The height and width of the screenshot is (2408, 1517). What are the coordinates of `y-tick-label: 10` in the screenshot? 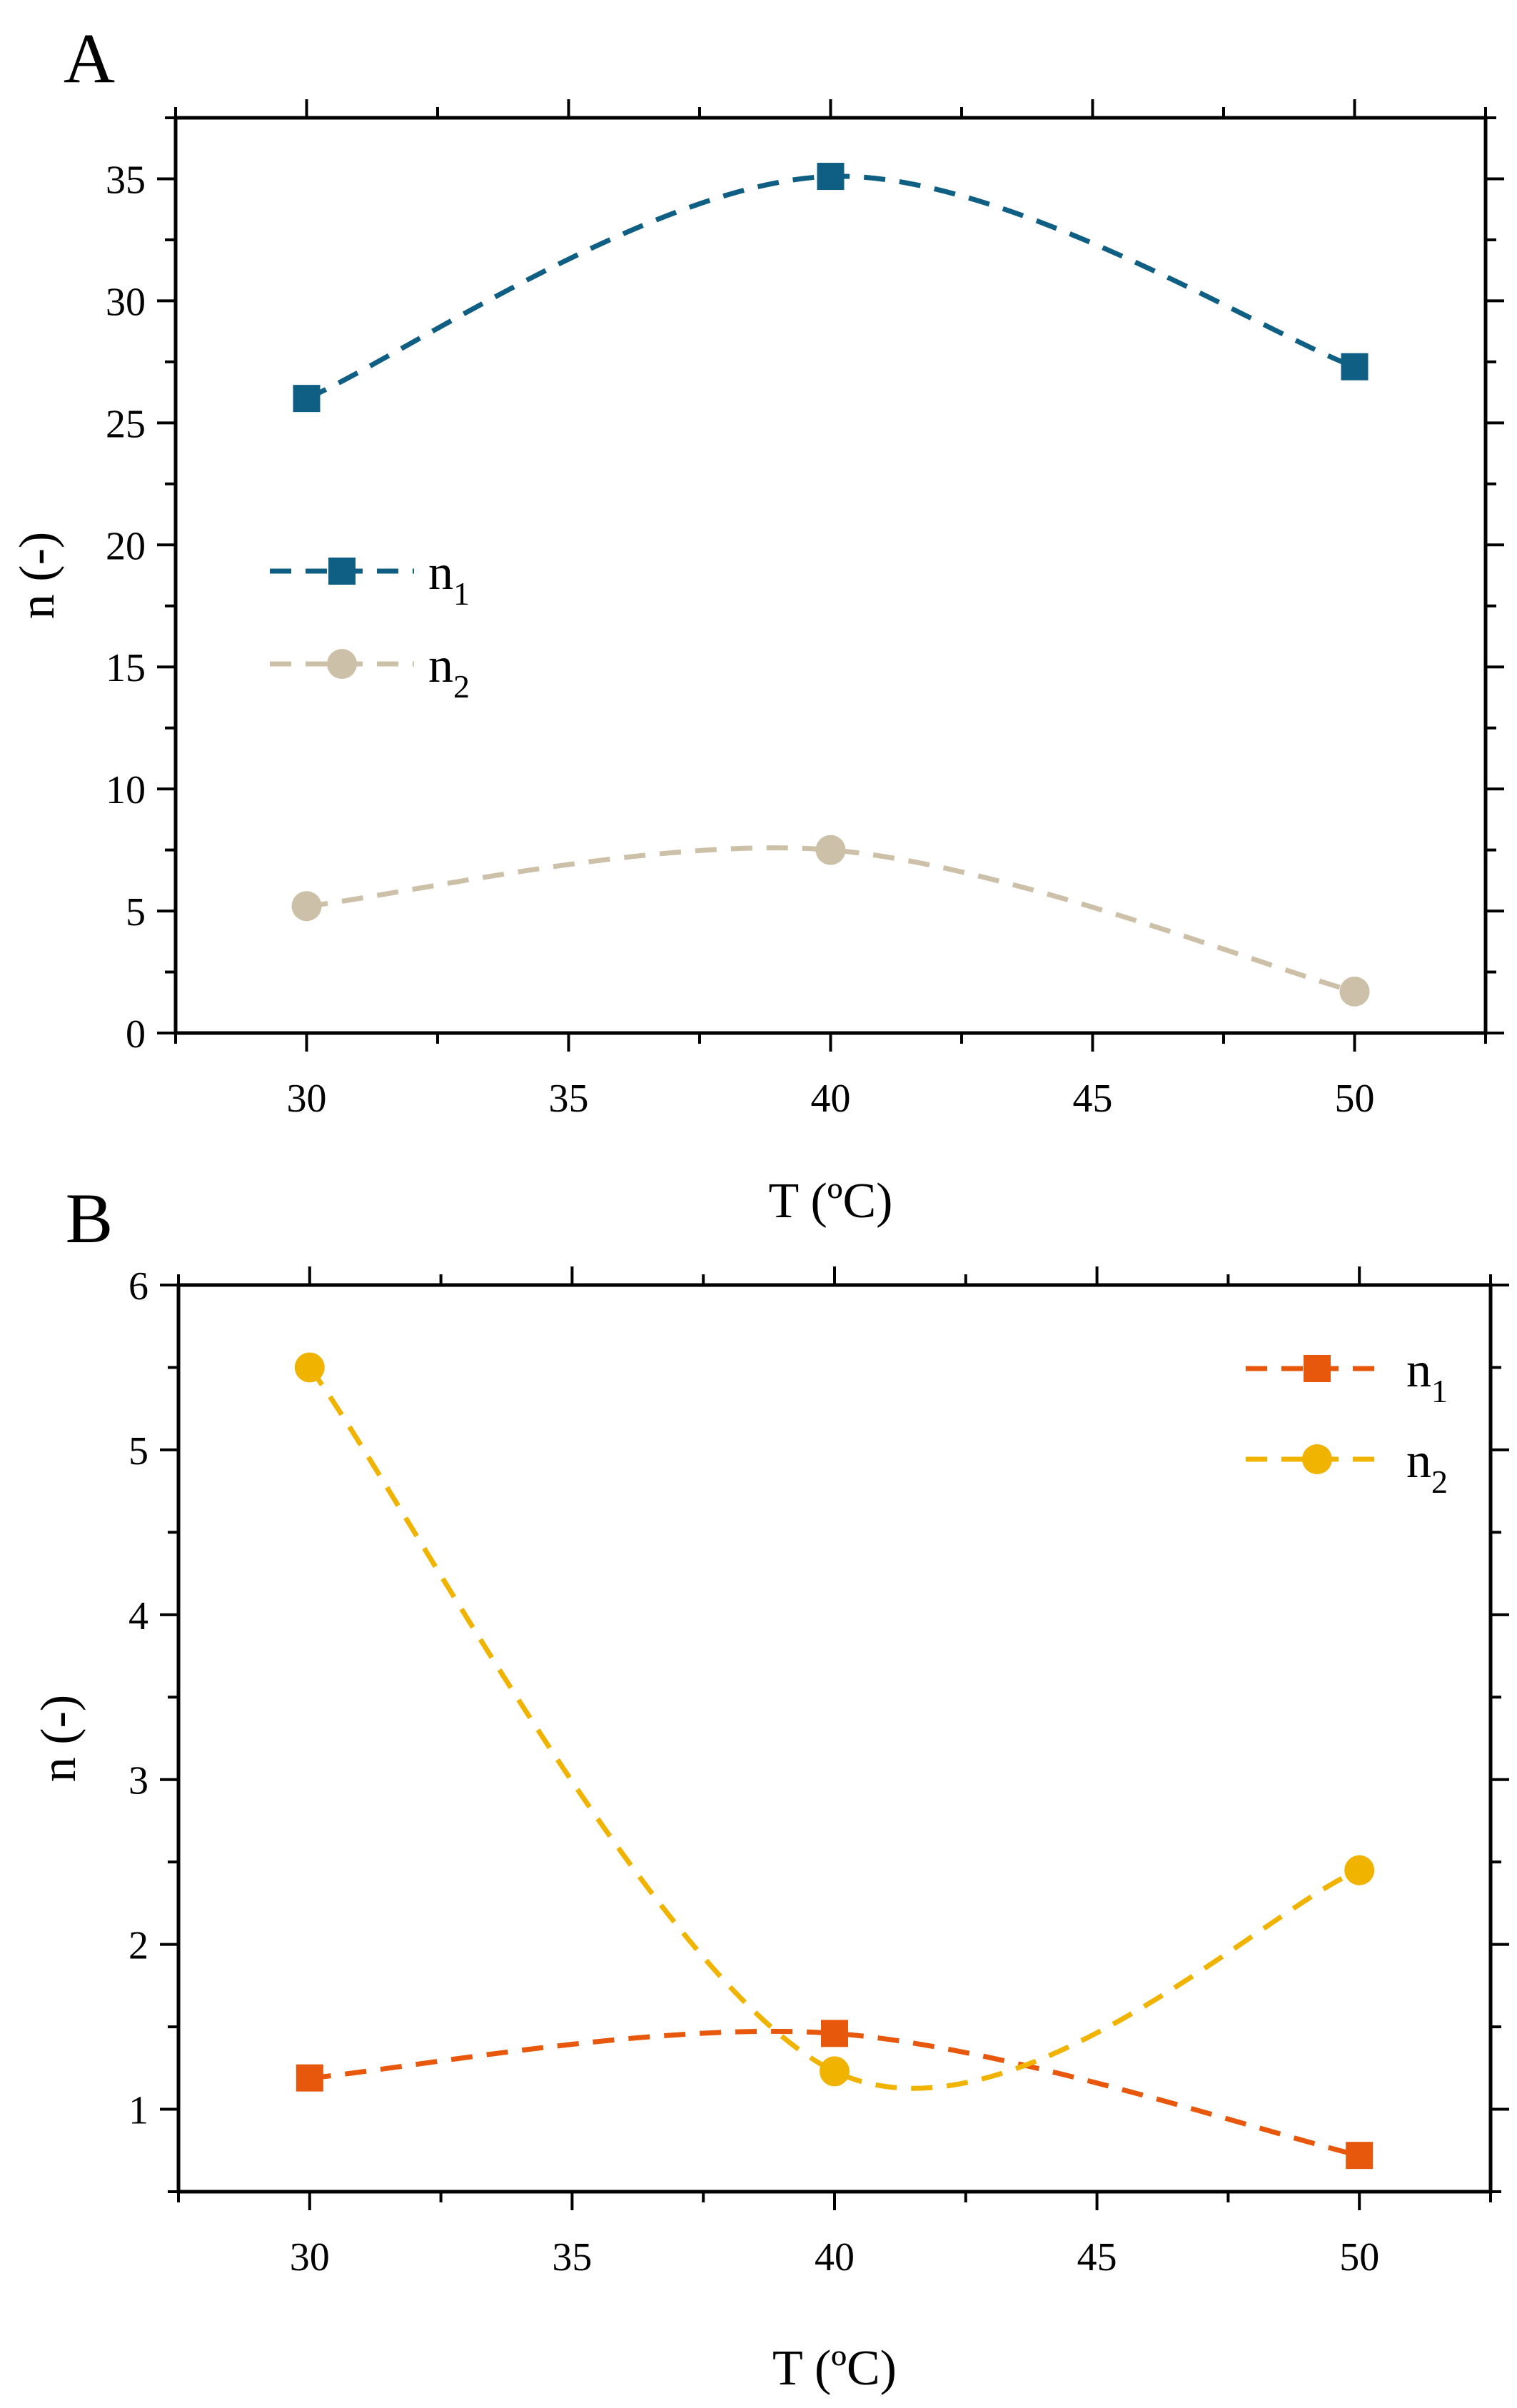 It's located at (126, 790).